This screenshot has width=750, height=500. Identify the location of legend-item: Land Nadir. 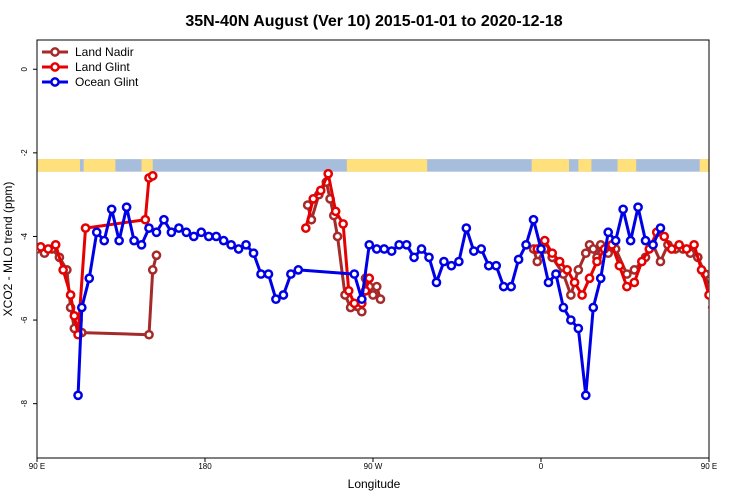
(88, 52).